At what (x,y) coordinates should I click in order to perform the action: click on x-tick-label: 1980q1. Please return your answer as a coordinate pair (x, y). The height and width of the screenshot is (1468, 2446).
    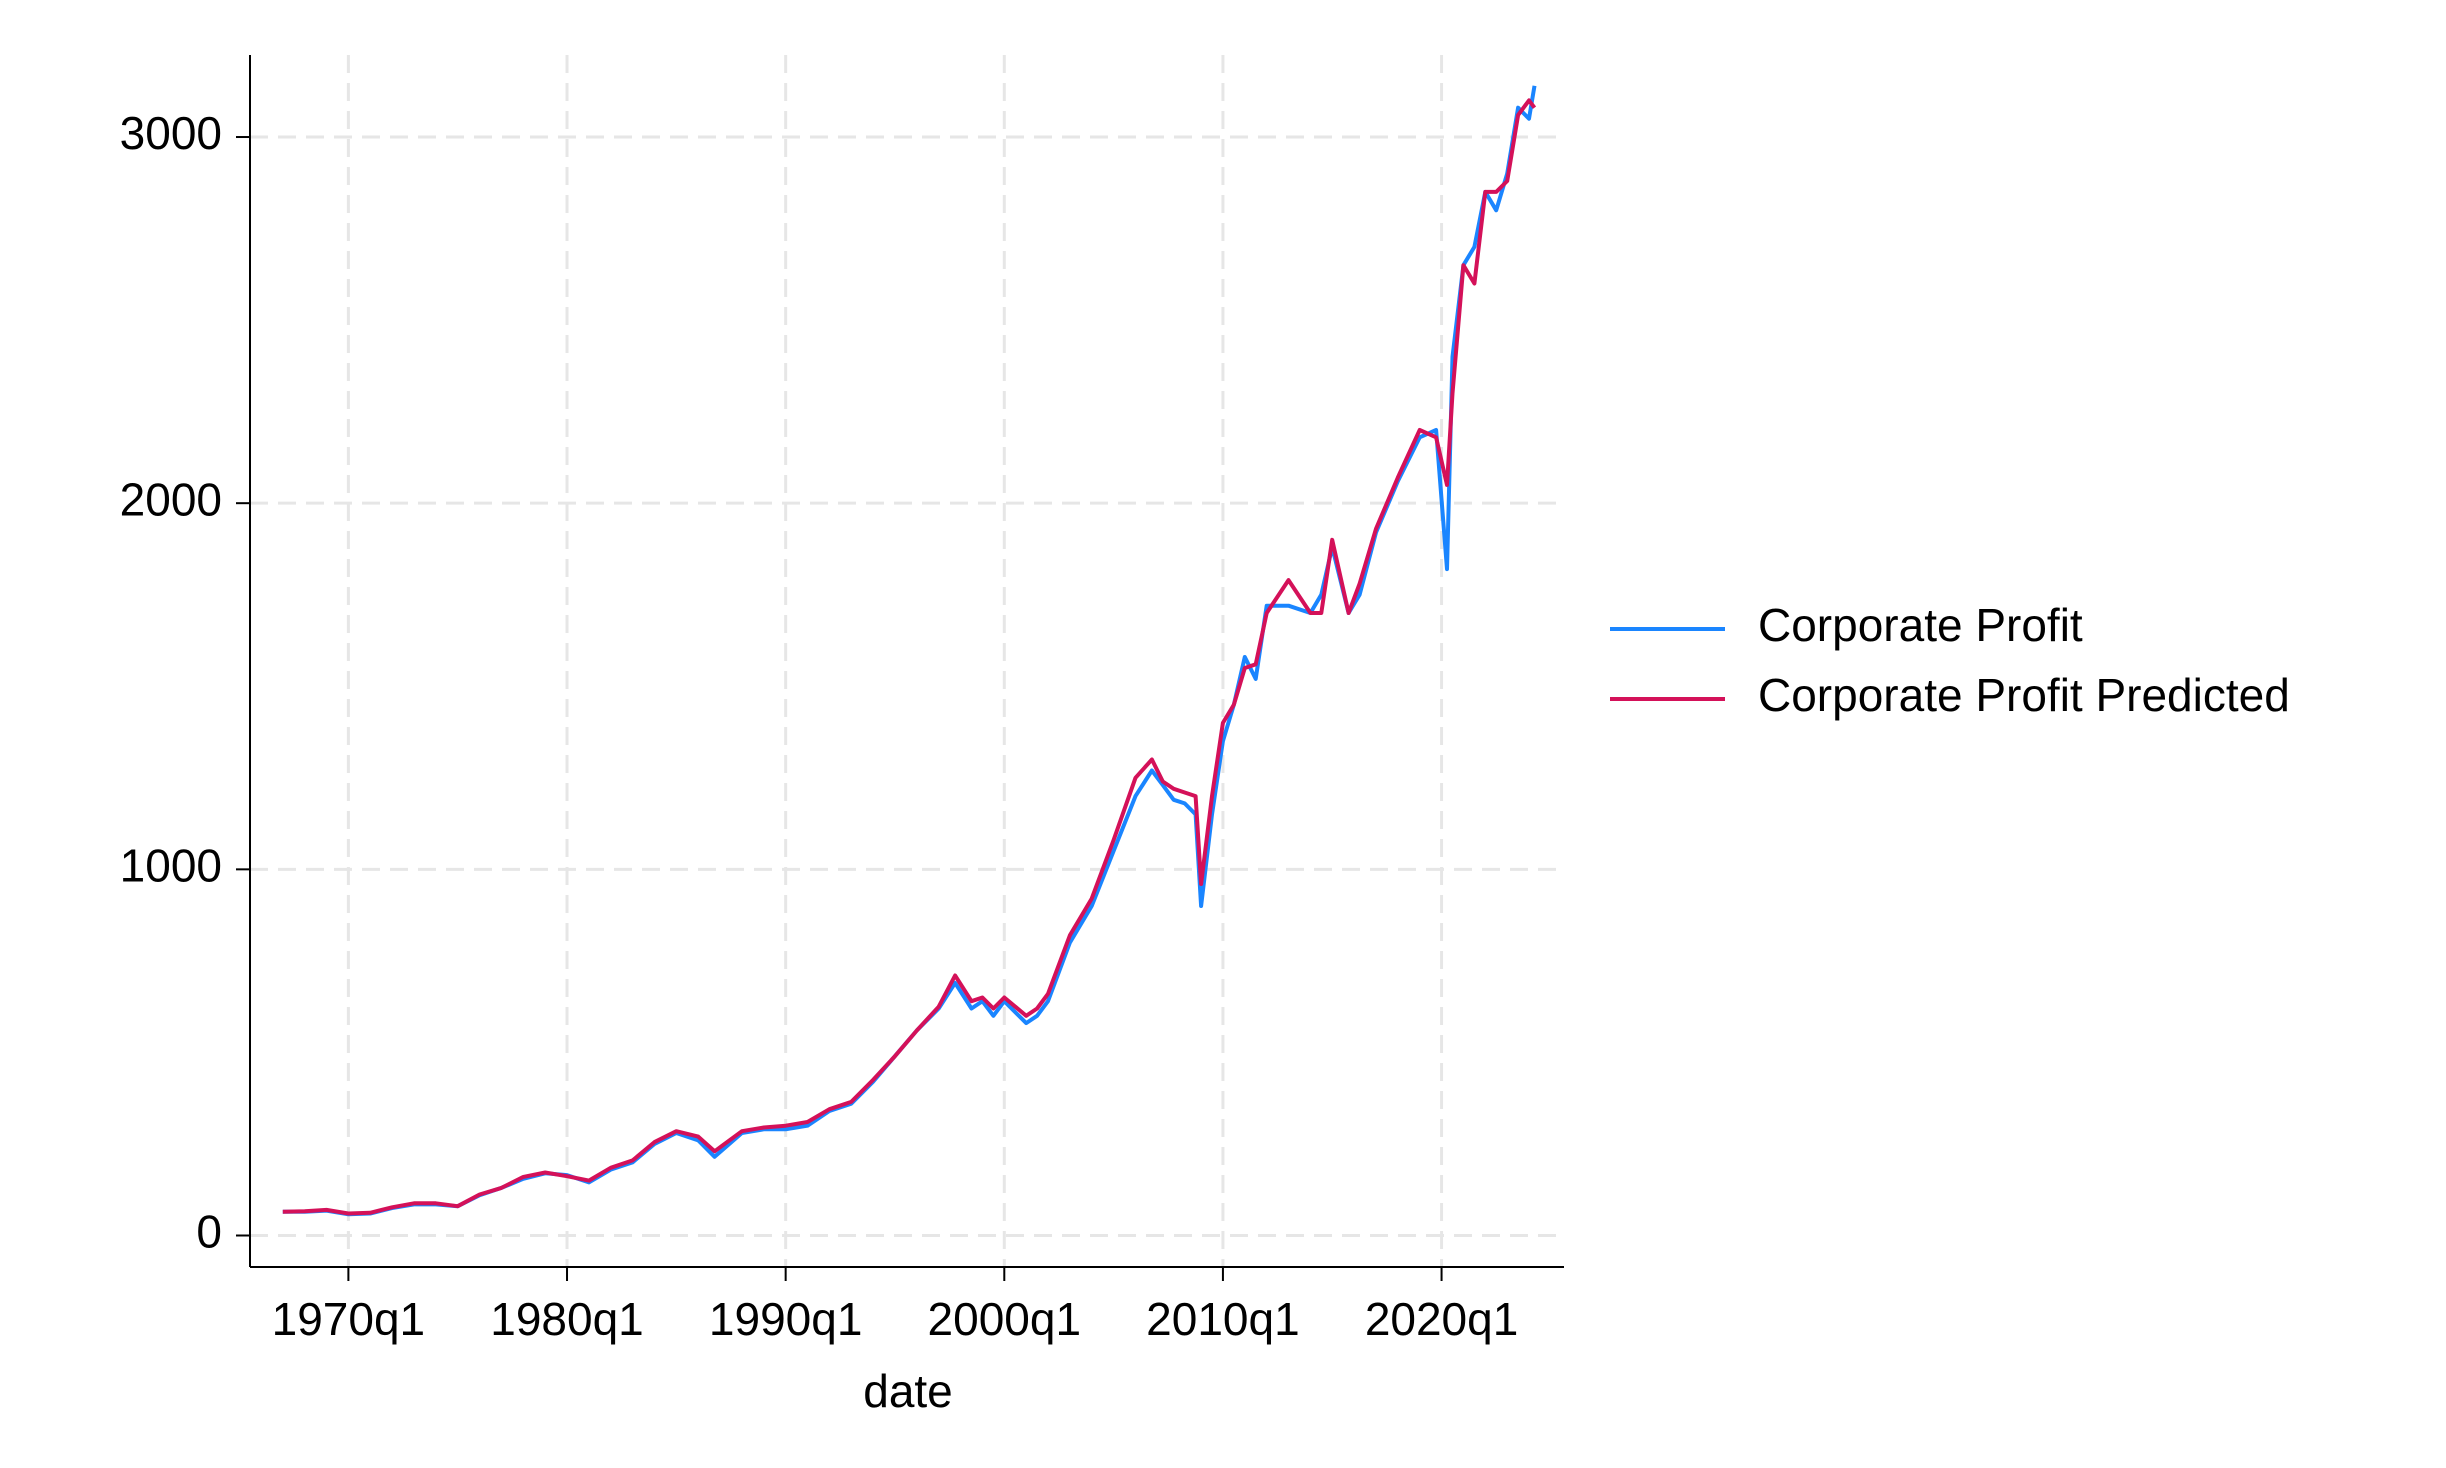
    Looking at the image, I should click on (567, 1319).